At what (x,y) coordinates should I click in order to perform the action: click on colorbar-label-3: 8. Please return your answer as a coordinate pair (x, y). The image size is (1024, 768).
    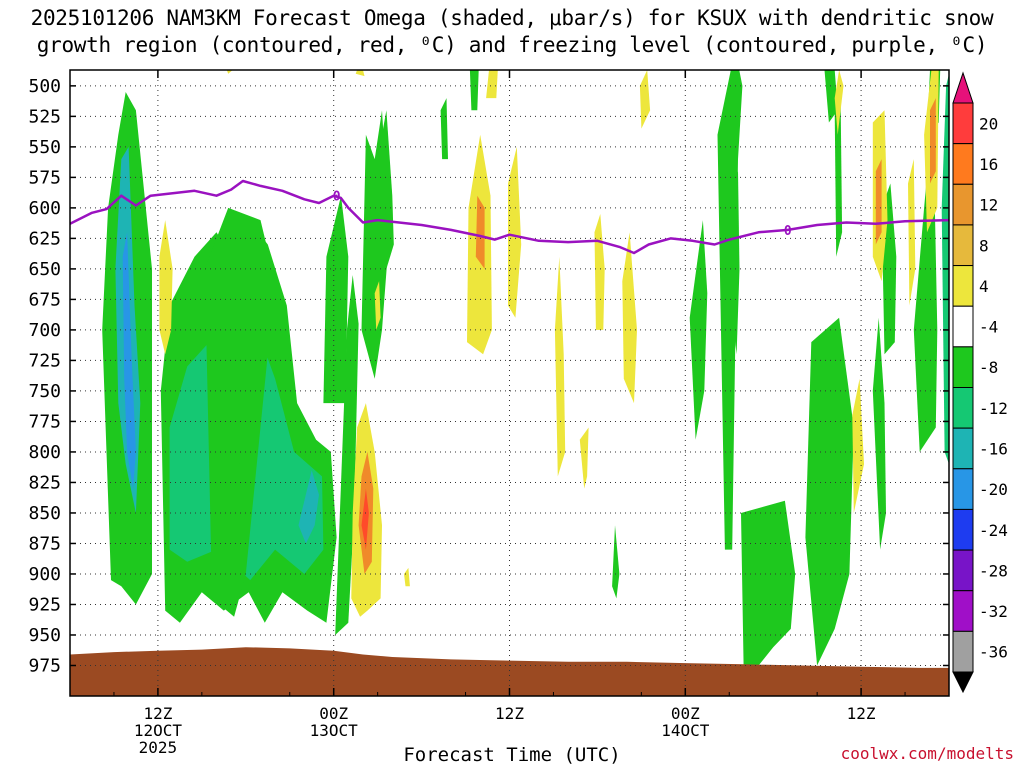
    Looking at the image, I should click on (984, 245).